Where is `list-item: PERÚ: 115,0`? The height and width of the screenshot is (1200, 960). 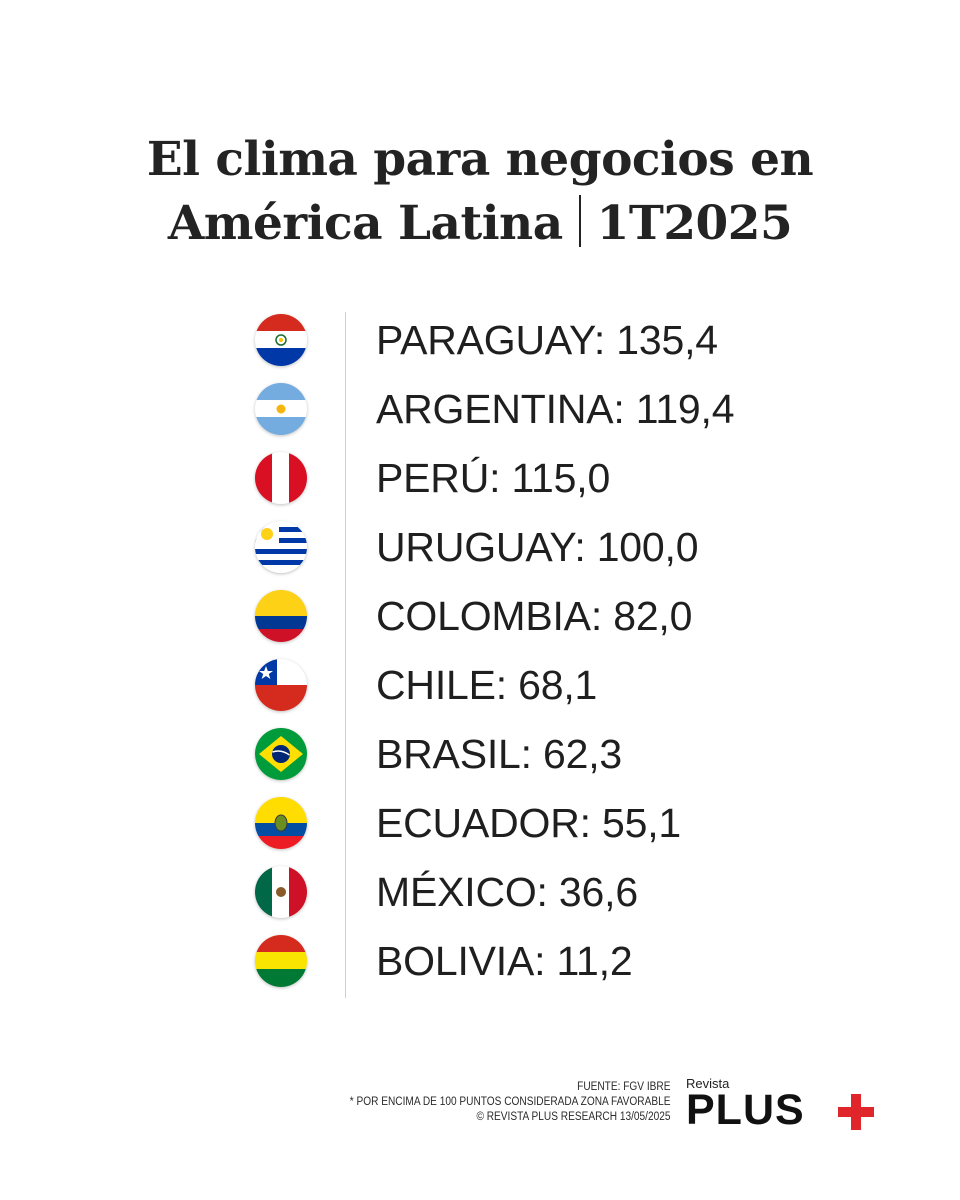
list-item: PERÚ: 115,0 is located at coordinates (480, 478).